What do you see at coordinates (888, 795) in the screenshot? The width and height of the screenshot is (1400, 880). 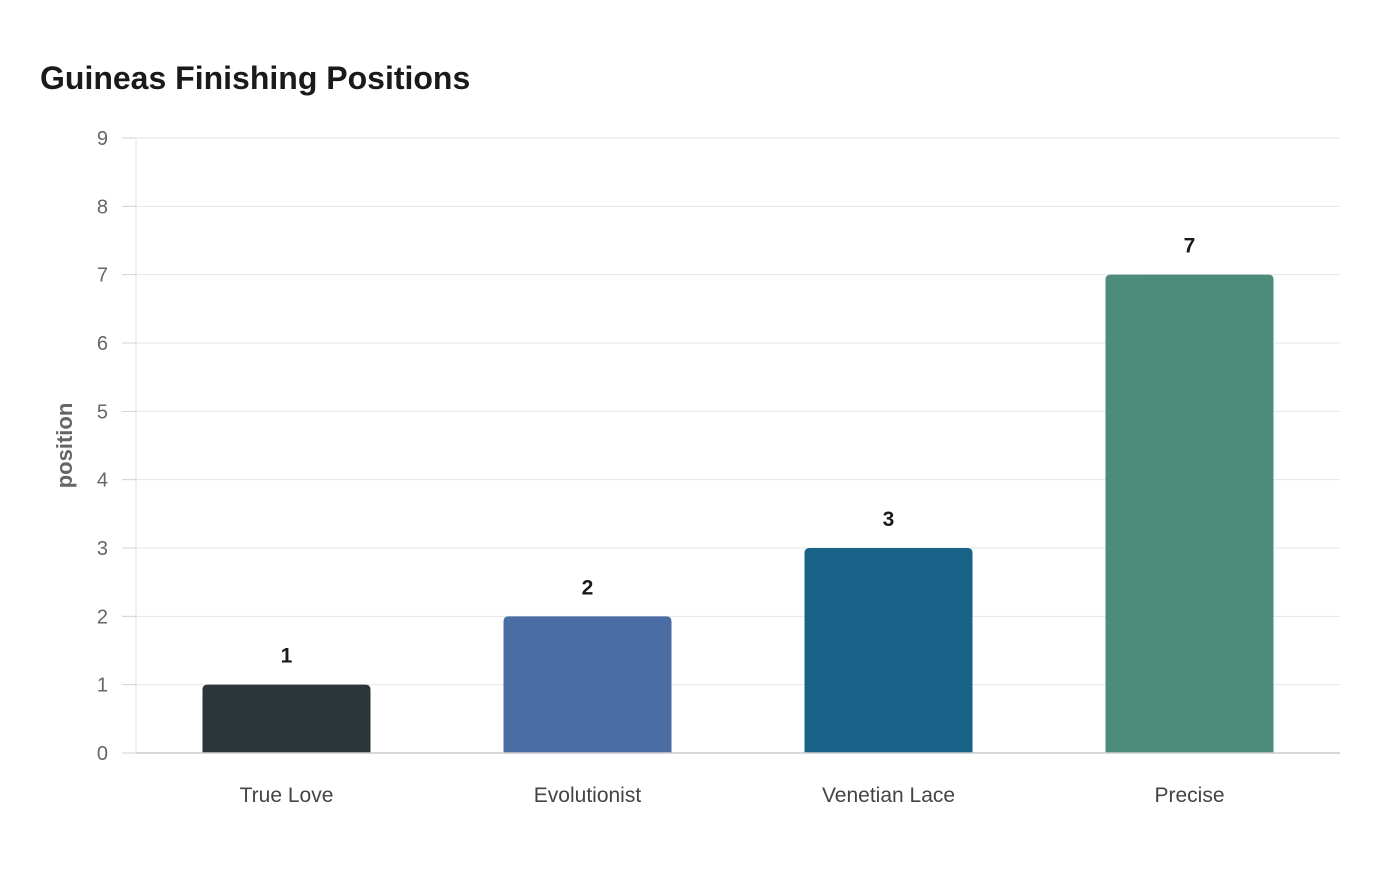 I see `x-tick-label: Venetian Lace` at bounding box center [888, 795].